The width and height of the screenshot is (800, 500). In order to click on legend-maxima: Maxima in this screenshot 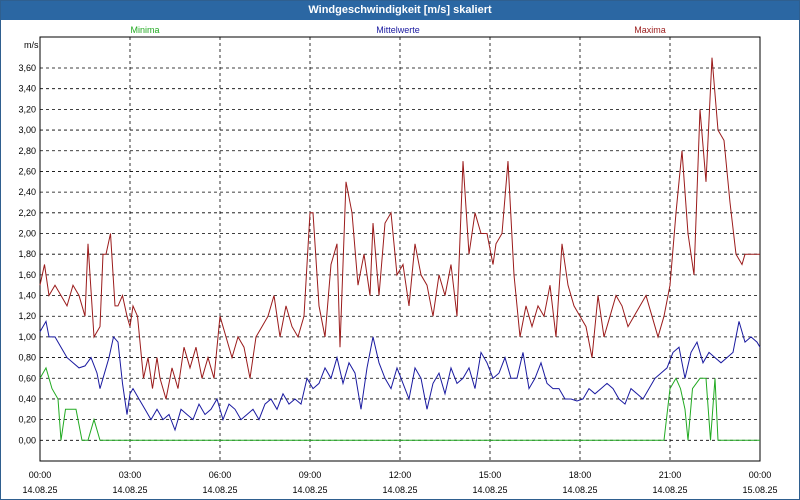, I will do `click(650, 30)`.